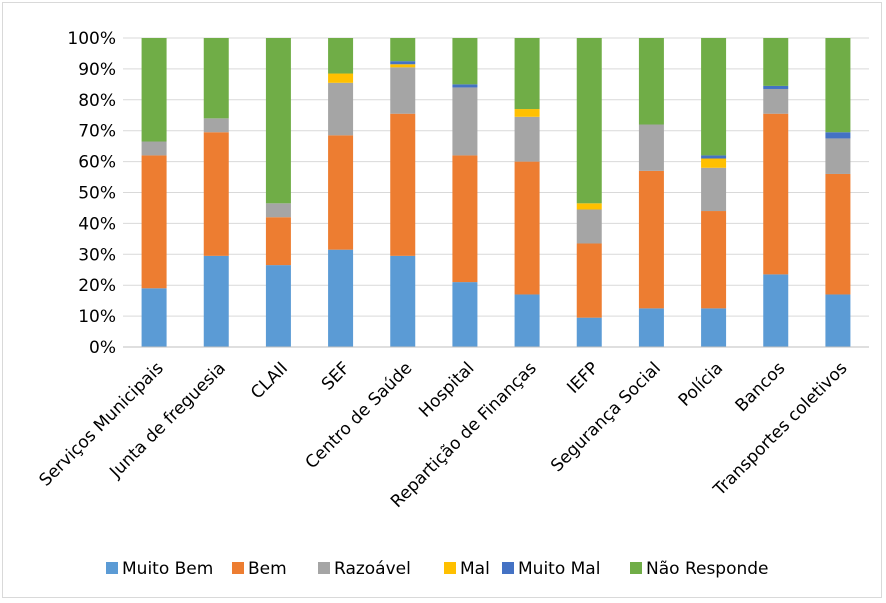 Image resolution: width=886 pixels, height=603 pixels. I want to click on y-tick-label: 20%, so click(97, 286).